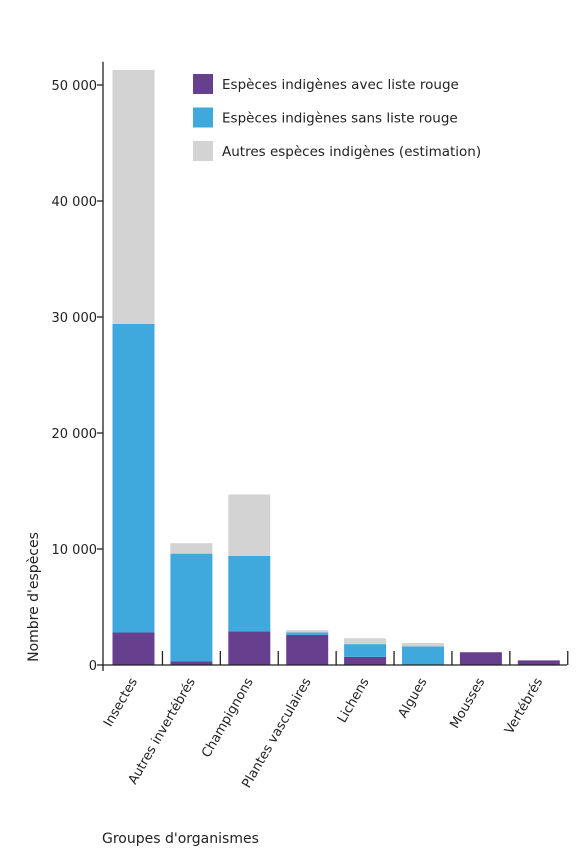  I want to click on x-tick-label-algues: Algues, so click(413, 698).